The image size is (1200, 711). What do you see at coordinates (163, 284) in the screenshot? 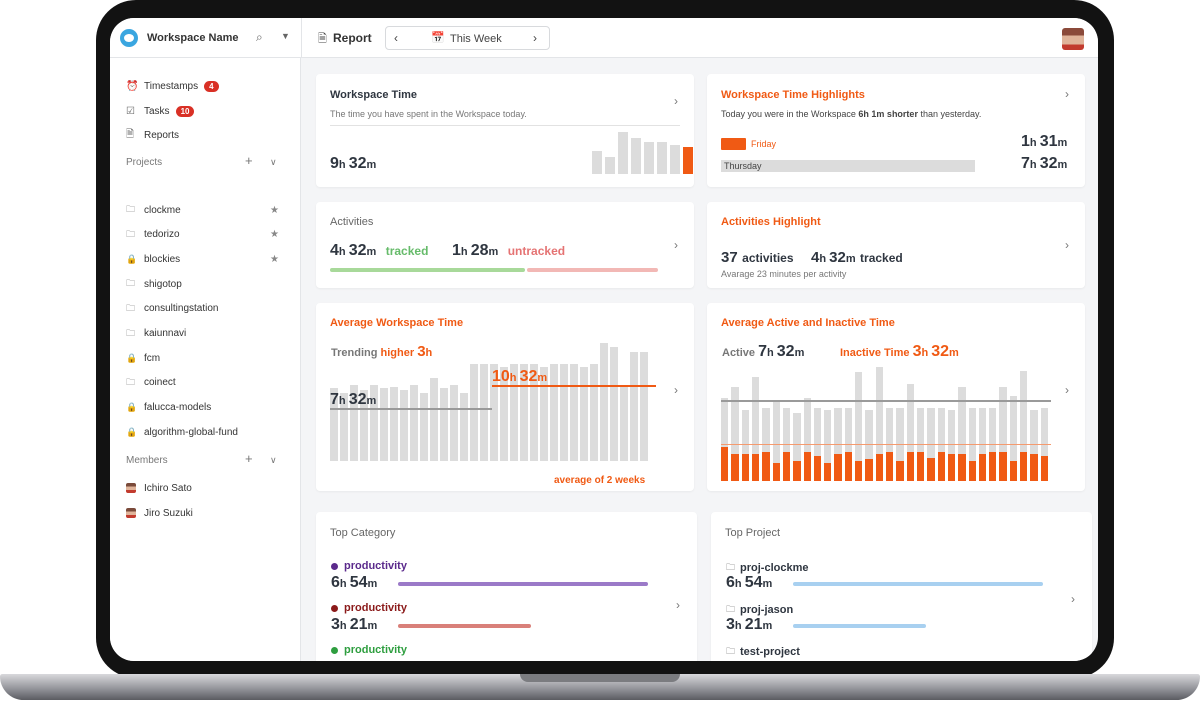
I see `sidebar-item-label: shigotop` at bounding box center [163, 284].